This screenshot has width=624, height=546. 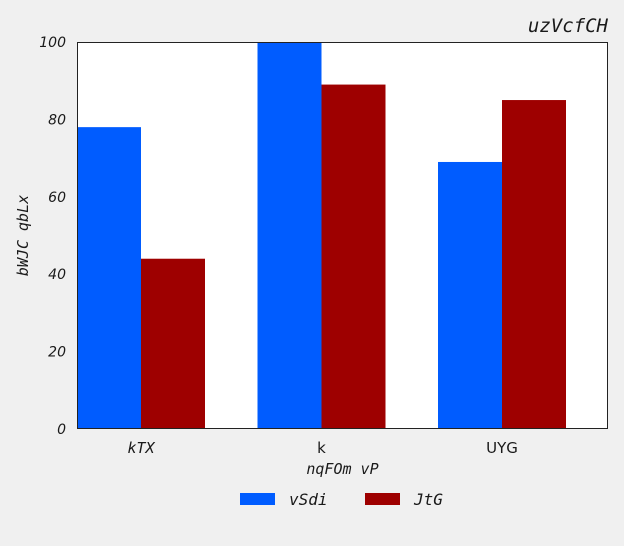 I want to click on x-tick-label: UYG, so click(x=502, y=448).